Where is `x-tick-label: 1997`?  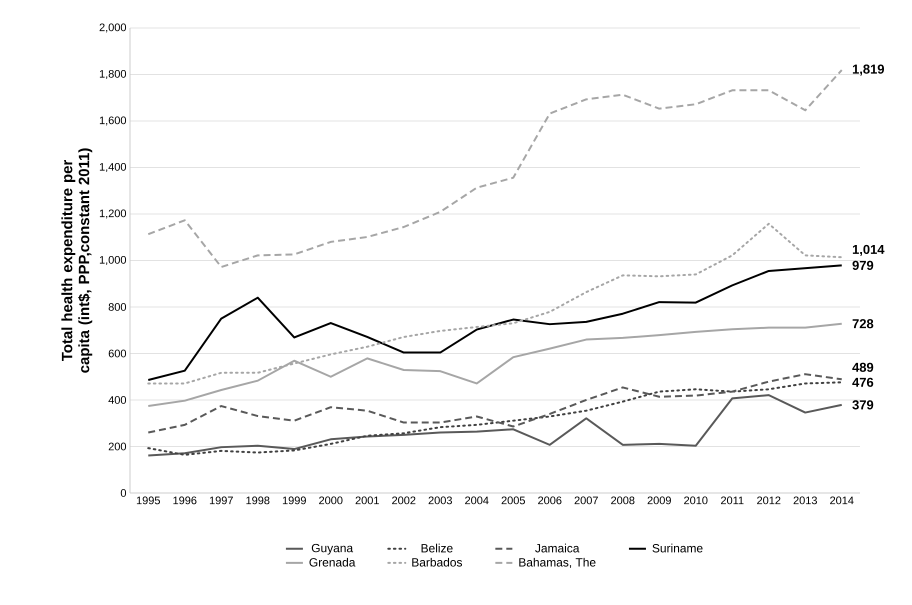
x-tick-label: 1997 is located at coordinates (221, 500).